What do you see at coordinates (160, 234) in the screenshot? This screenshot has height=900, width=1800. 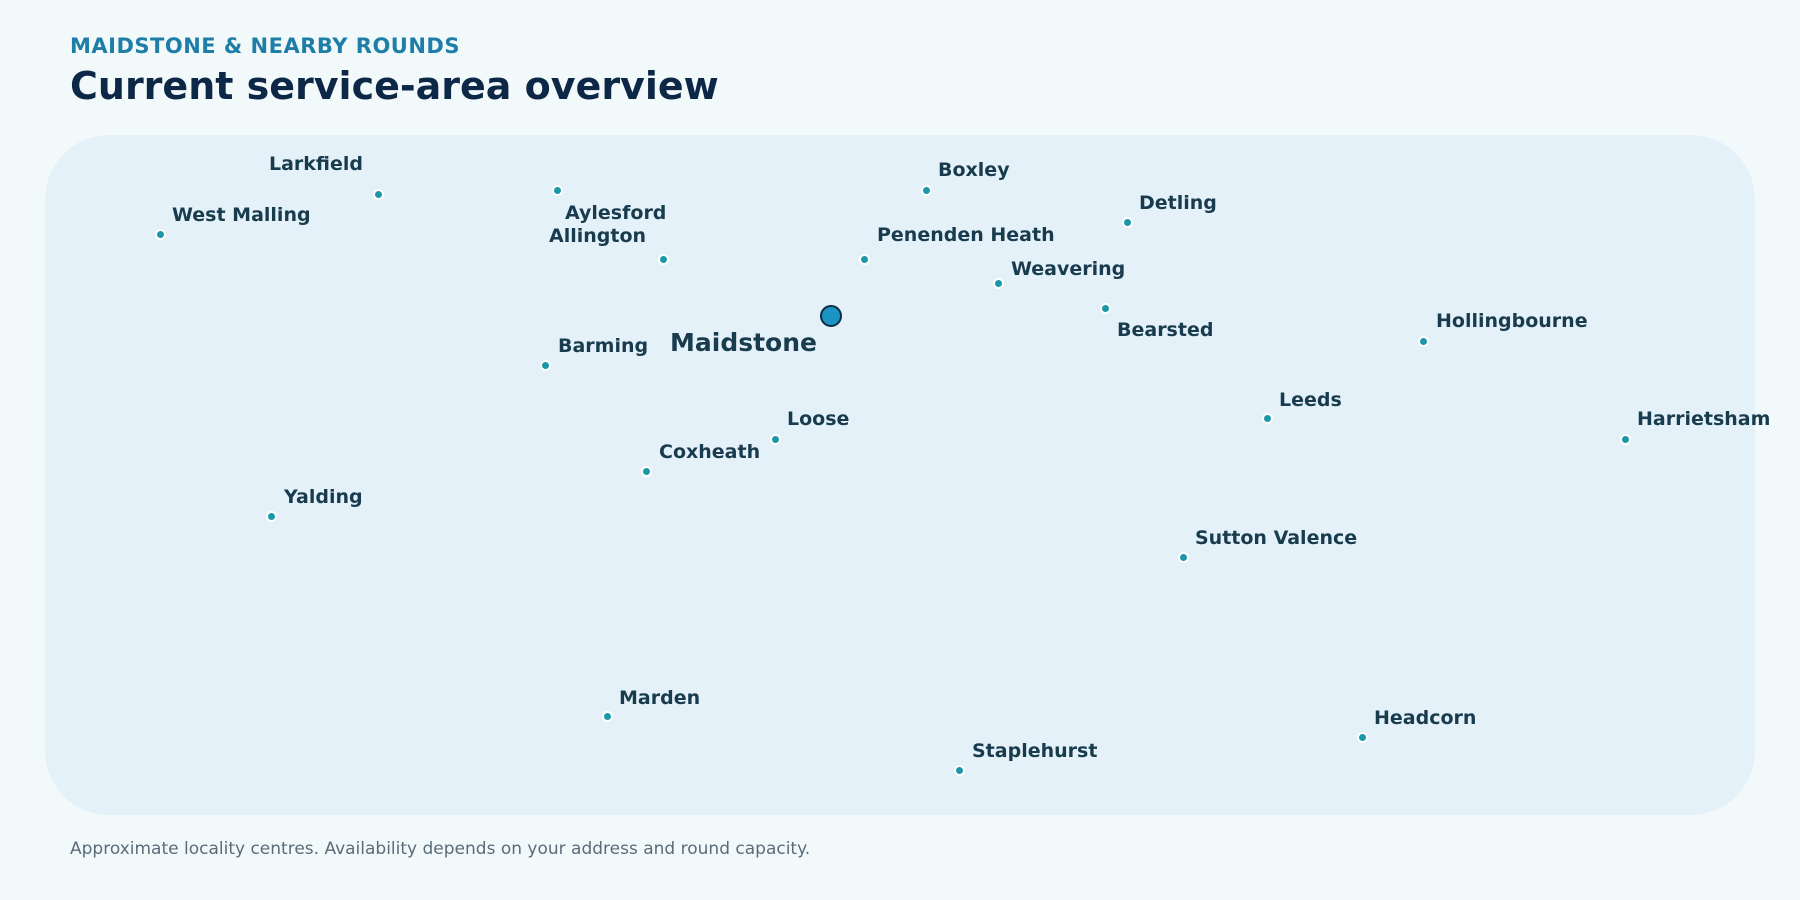 I see `west-malling-marker` at bounding box center [160, 234].